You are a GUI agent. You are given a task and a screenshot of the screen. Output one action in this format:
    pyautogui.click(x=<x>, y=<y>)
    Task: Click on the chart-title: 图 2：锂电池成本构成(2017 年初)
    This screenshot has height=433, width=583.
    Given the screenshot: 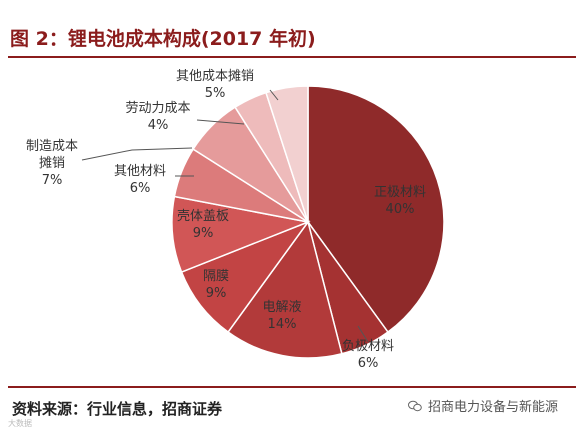 What is the action you would take?
    pyautogui.click(x=163, y=39)
    